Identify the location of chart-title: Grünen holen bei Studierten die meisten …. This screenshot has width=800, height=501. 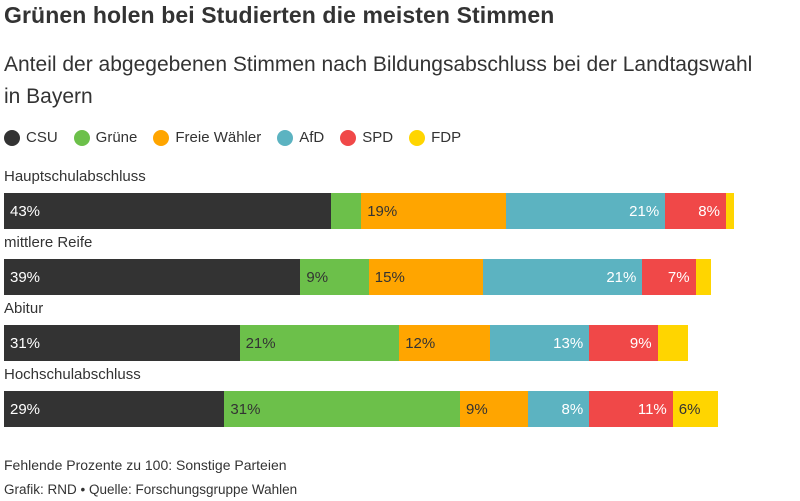
(279, 15).